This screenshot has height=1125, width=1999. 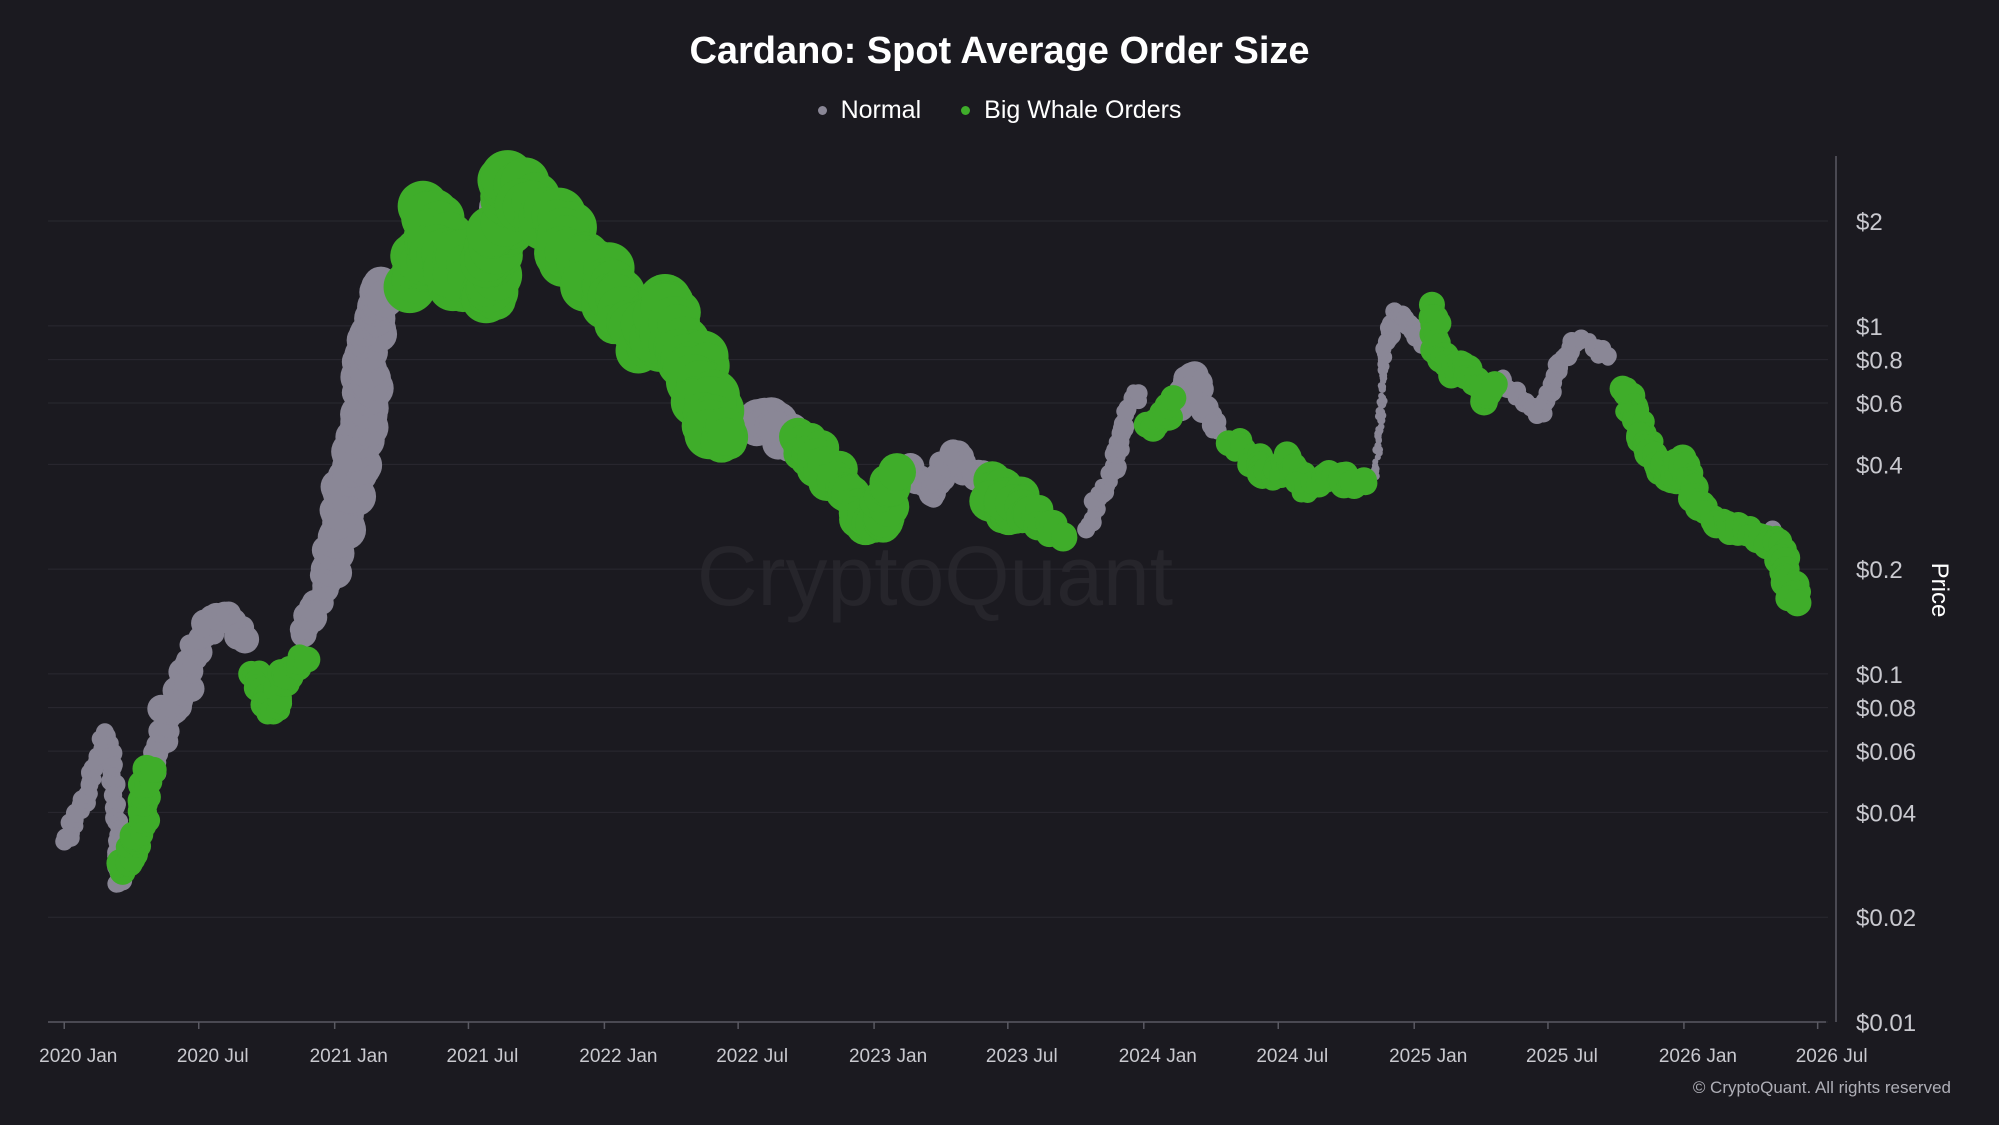 What do you see at coordinates (1869, 222) in the screenshot?
I see `y-tick-label: $2` at bounding box center [1869, 222].